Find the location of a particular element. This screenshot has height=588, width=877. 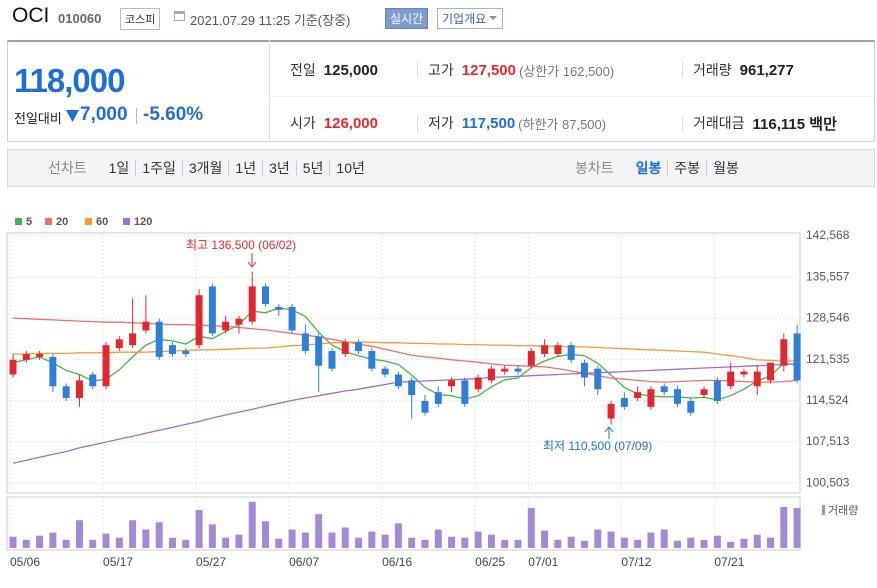

tab: 3년 is located at coordinates (279, 168).